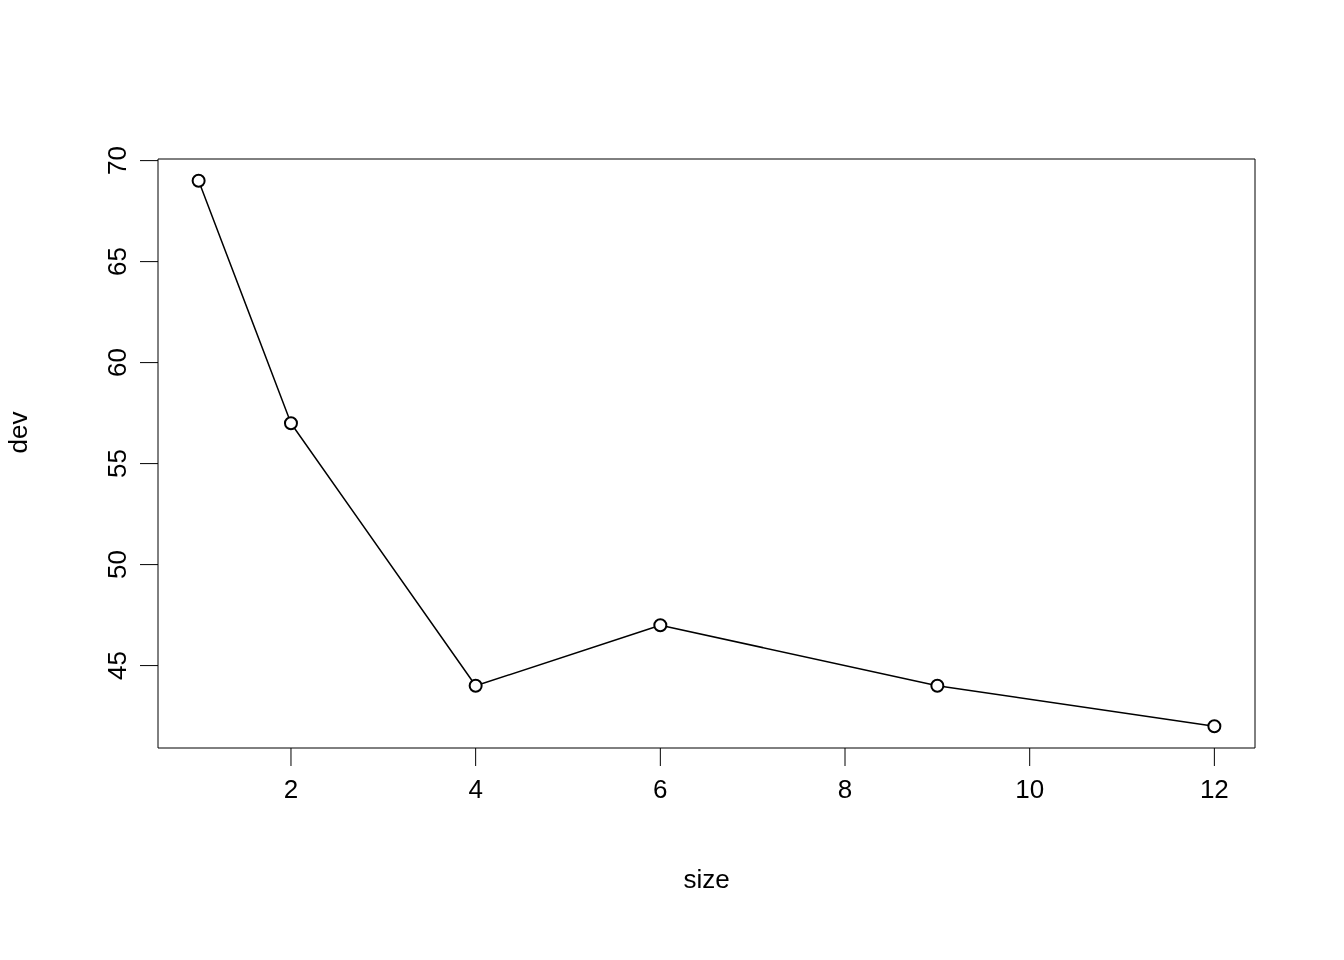 Image resolution: width=1344 pixels, height=960 pixels. I want to click on x-tick-label: 12, so click(1214, 789).